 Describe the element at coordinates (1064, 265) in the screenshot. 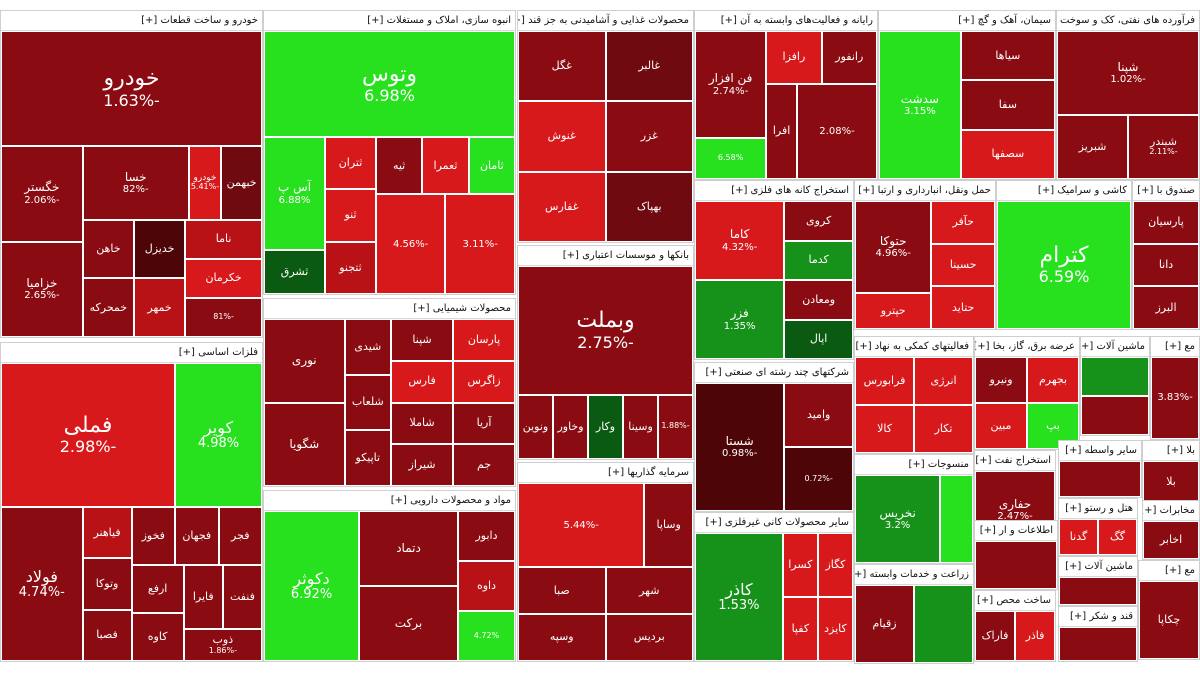

I see `stock-cell: کترام 6.59%` at that location.